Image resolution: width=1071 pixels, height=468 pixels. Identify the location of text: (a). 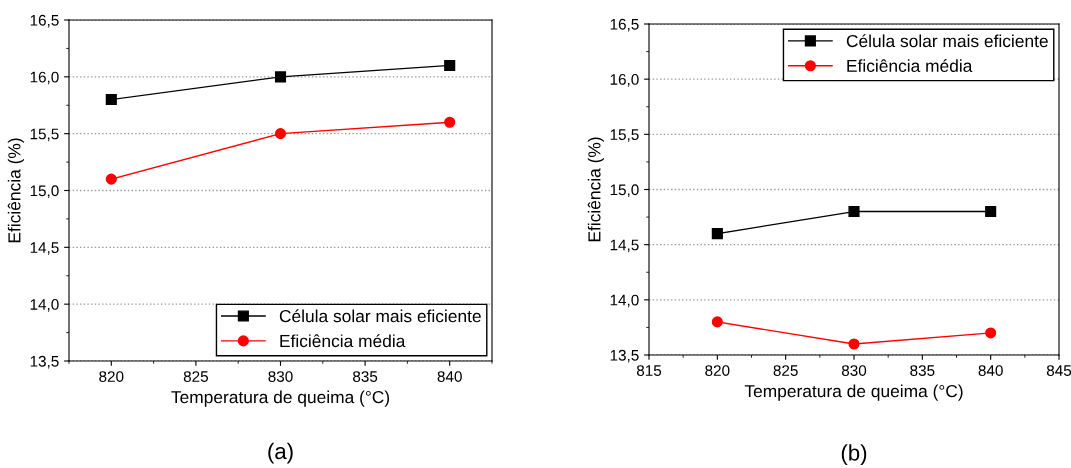
(280, 453).